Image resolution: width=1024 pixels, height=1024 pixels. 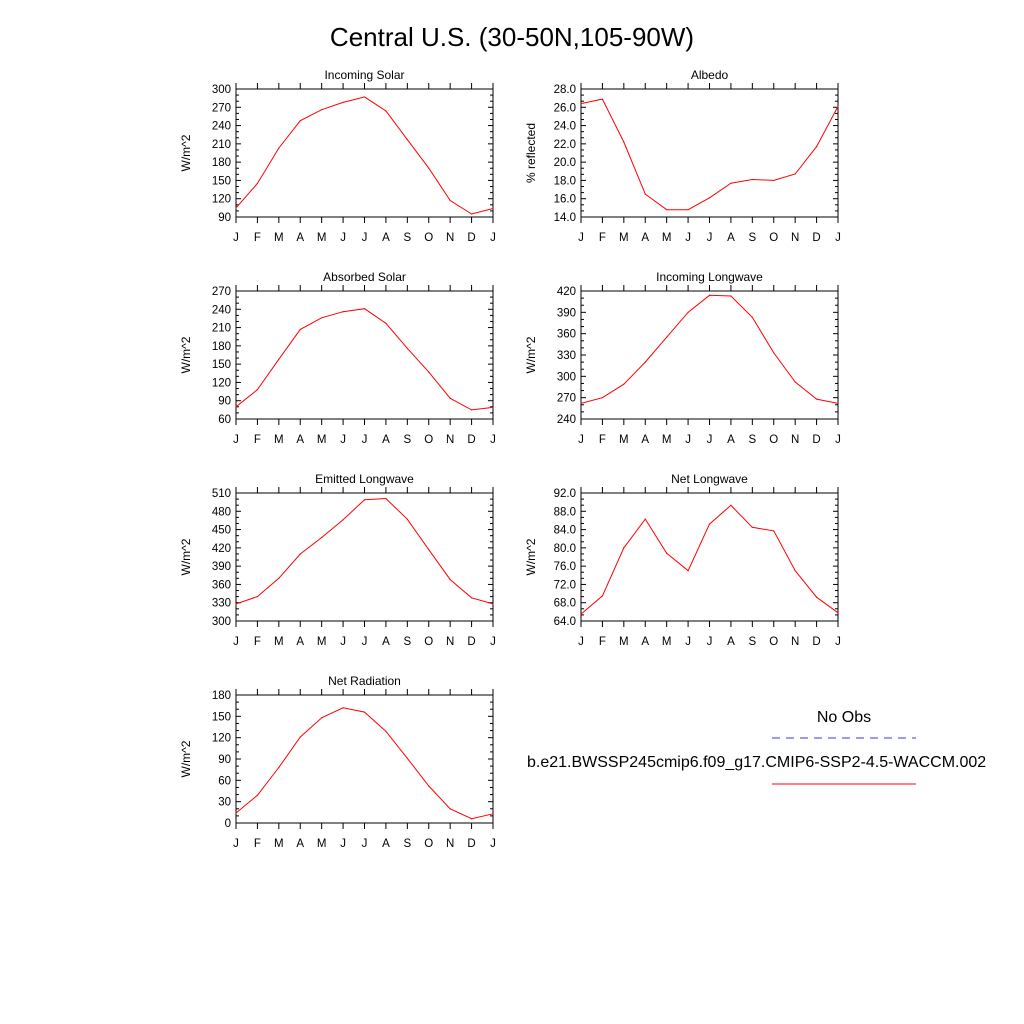 What do you see at coordinates (531, 153) in the screenshot?
I see `y-axis-label: % reflected` at bounding box center [531, 153].